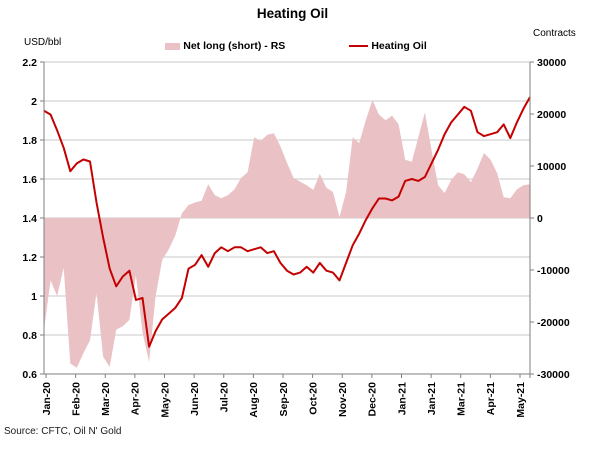 Image resolution: width=600 pixels, height=450 pixels. Describe the element at coordinates (292, 13) in the screenshot. I see `chart-title: Heating Oil` at that location.